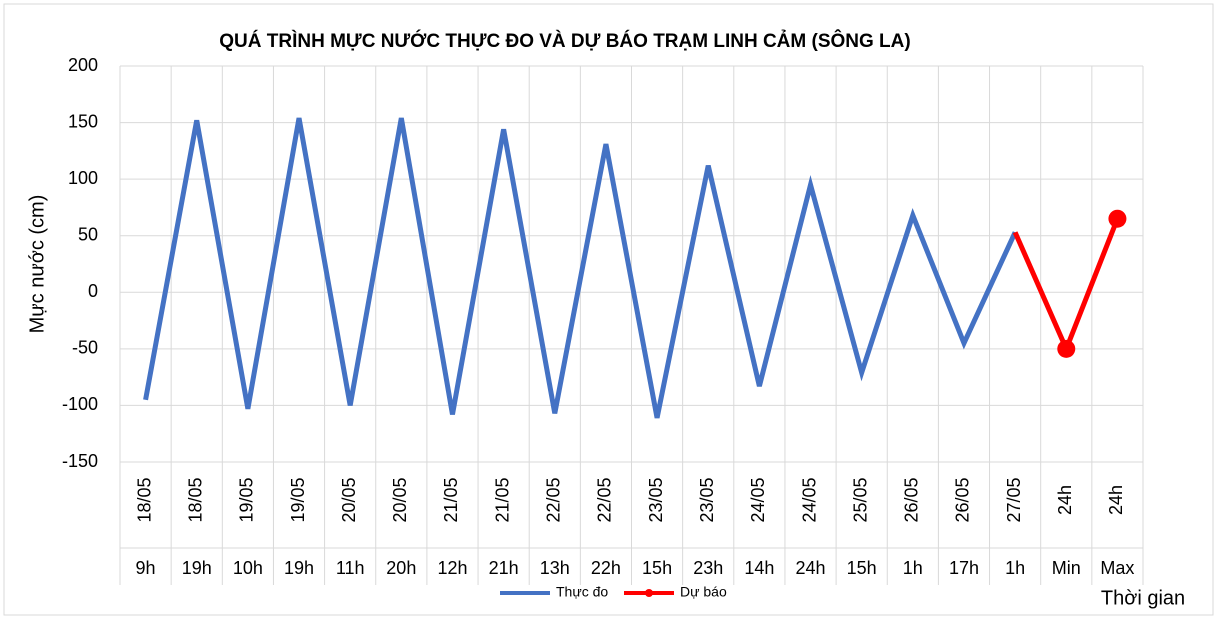  I want to click on x-tick-label: Min, so click(1066, 568).